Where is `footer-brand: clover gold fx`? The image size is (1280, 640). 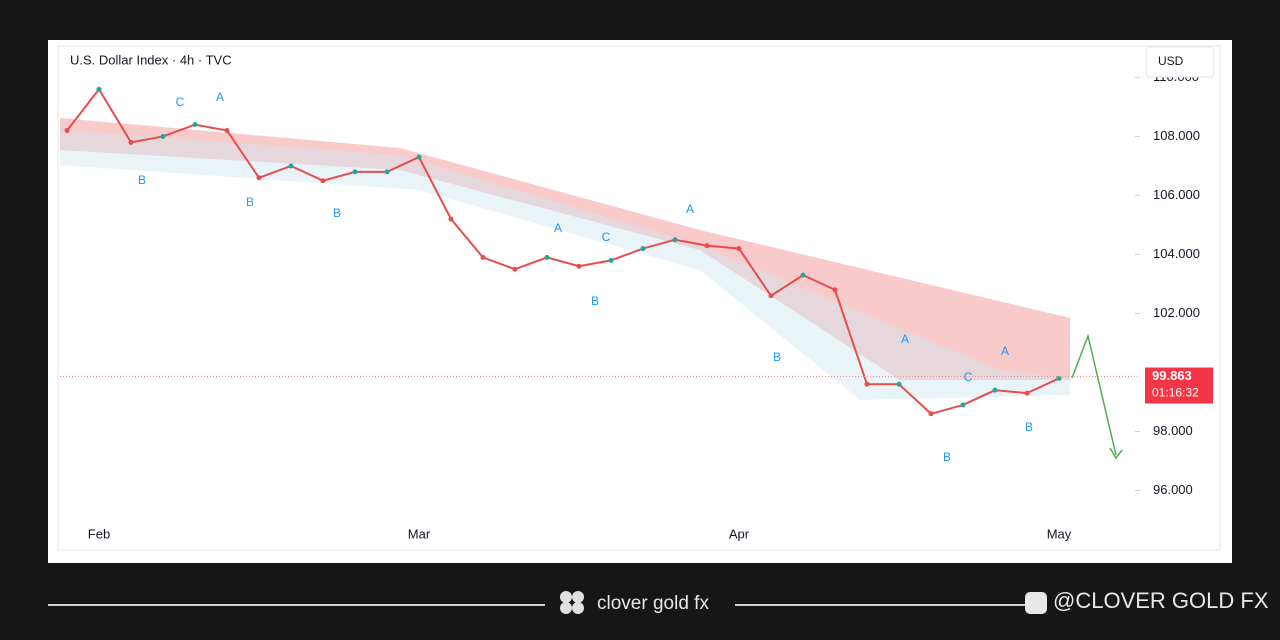
footer-brand: clover gold fx is located at coordinates (653, 603).